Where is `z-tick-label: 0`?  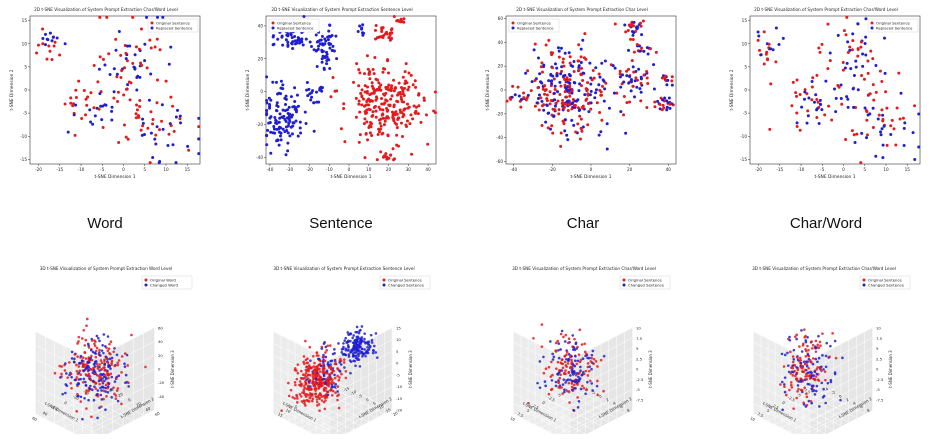 z-tick-label: 0 is located at coordinates (397, 363).